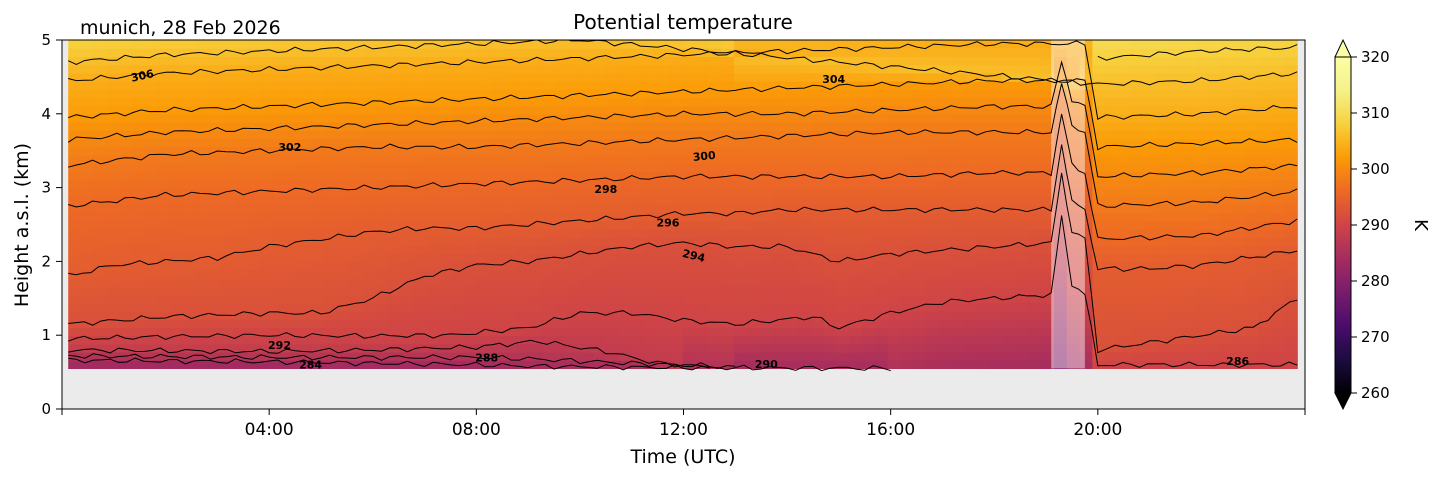 The height and width of the screenshot is (482, 1429). I want to click on contour-label-304: 304, so click(833, 79).